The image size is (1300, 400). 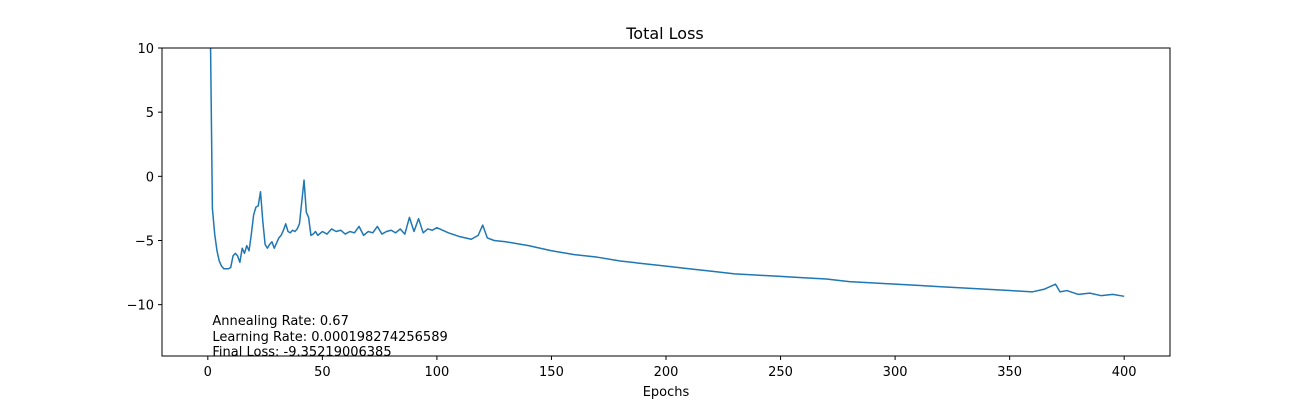 What do you see at coordinates (666, 392) in the screenshot?
I see `x-axis-label: Epochs` at bounding box center [666, 392].